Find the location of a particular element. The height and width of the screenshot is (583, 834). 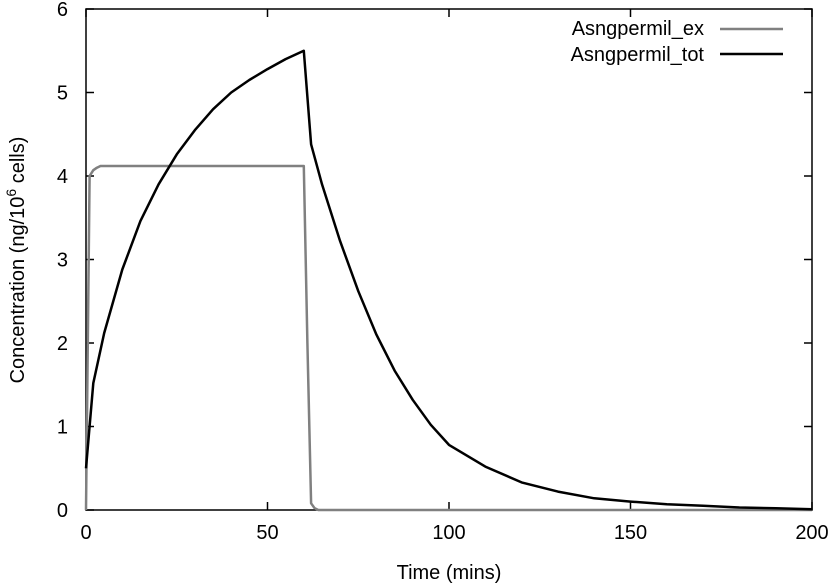

x-axis-title: Time (mins) is located at coordinates (449, 572).